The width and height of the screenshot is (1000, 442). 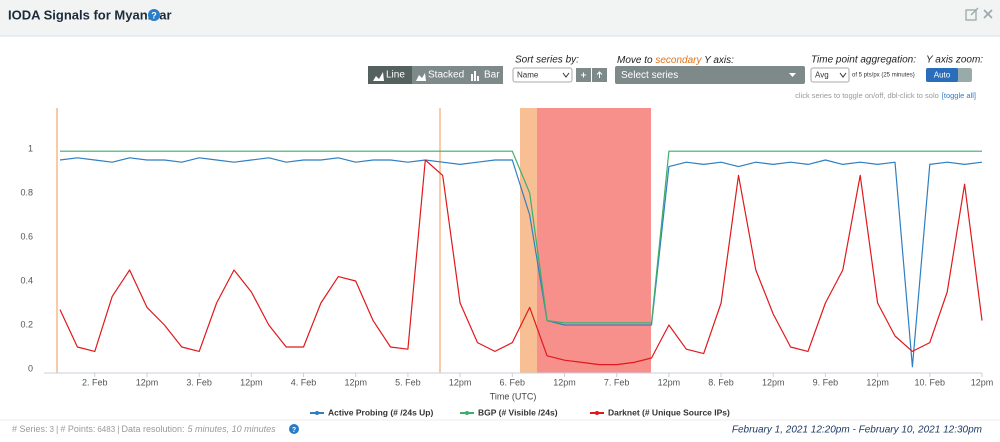 What do you see at coordinates (30, 148) in the screenshot?
I see `y-tick-label: 1` at bounding box center [30, 148].